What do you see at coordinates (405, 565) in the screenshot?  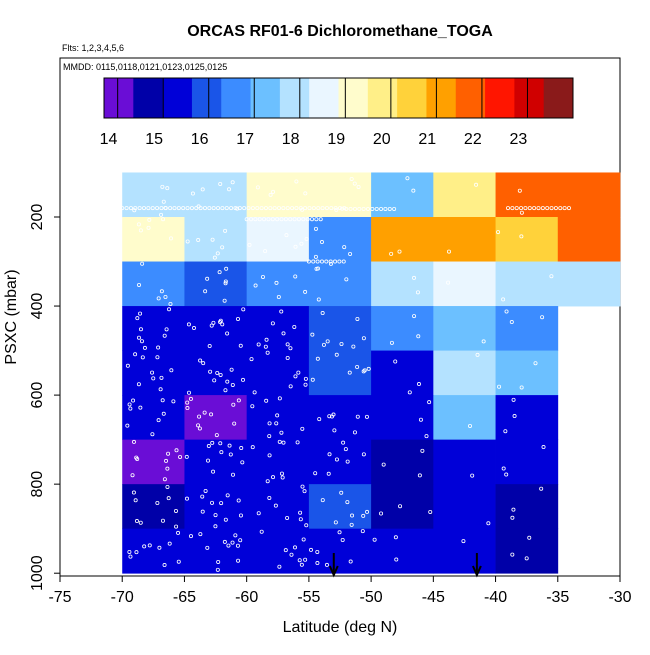 I see `flight-arrows` at bounding box center [405, 565].